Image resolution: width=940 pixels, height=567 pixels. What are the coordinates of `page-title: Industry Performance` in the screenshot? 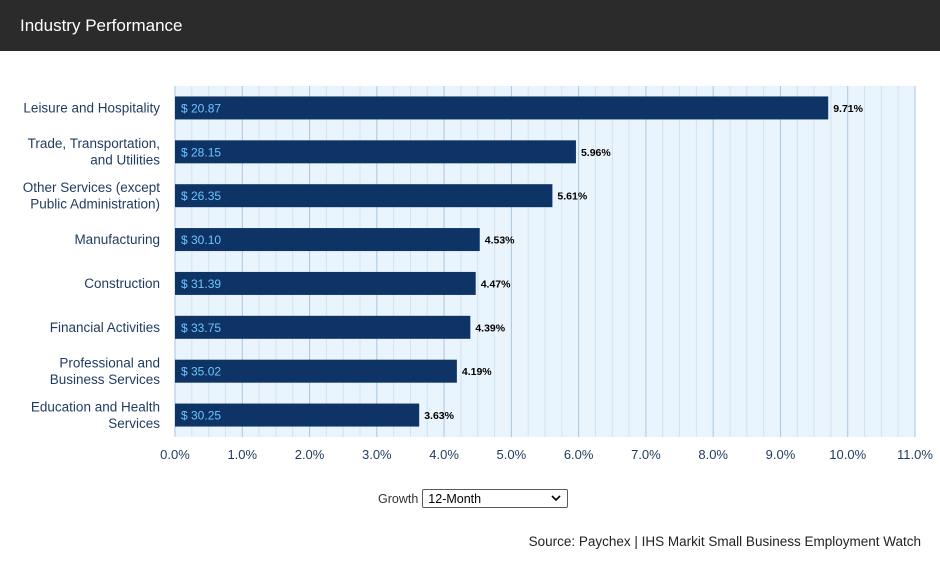 It's located at (101, 25).